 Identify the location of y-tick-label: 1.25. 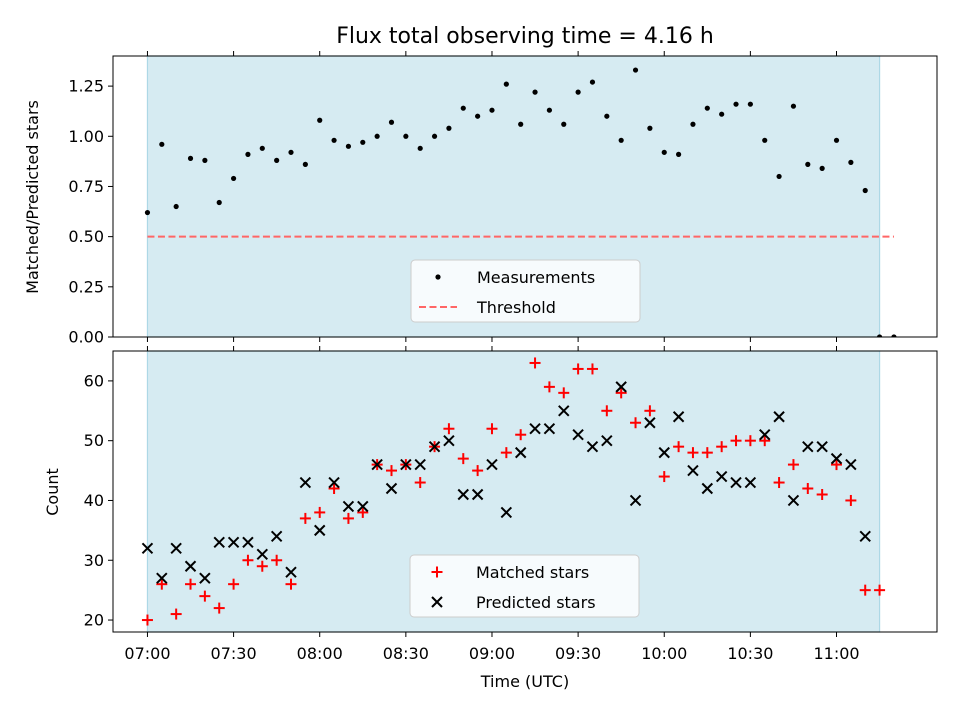
(86, 86).